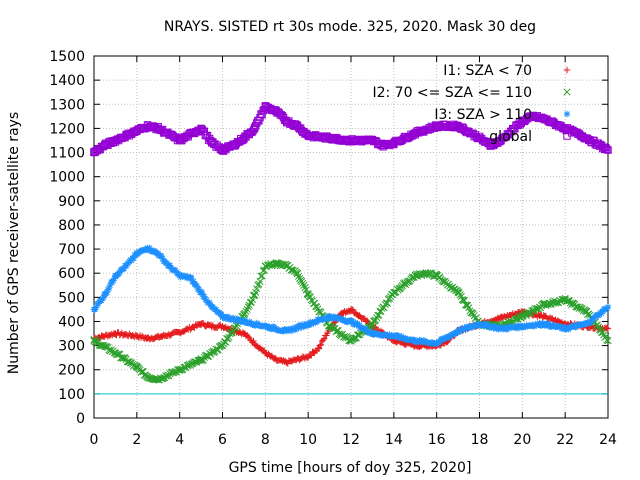 Image resolution: width=640 pixels, height=480 pixels. Describe the element at coordinates (308, 440) in the screenshot. I see `x-tick-label: 10` at that location.